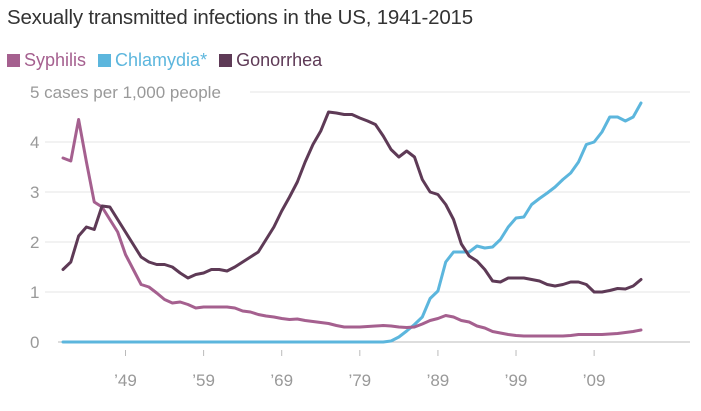 The height and width of the screenshot is (411, 701). What do you see at coordinates (359, 380) in the screenshot?
I see `x-tick-label-1979: ’79` at bounding box center [359, 380].